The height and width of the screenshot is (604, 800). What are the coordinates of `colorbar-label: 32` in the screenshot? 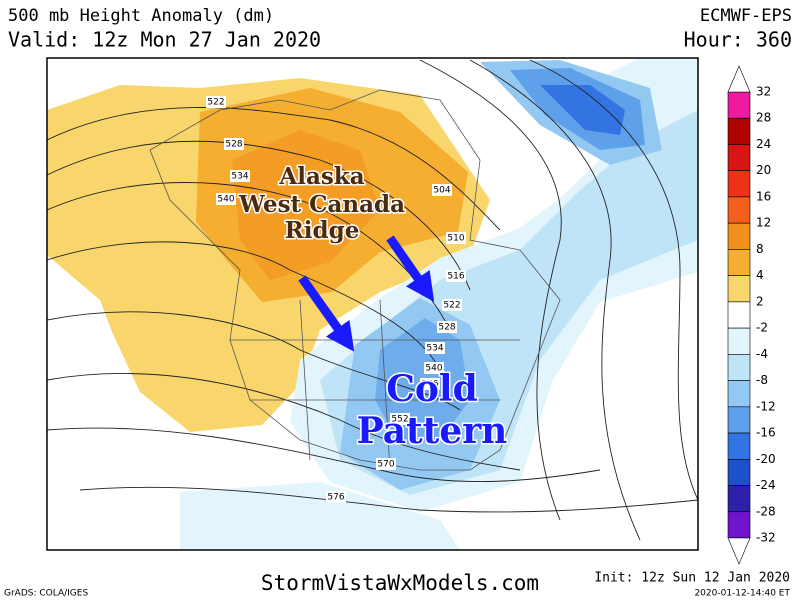 It's located at (763, 92).